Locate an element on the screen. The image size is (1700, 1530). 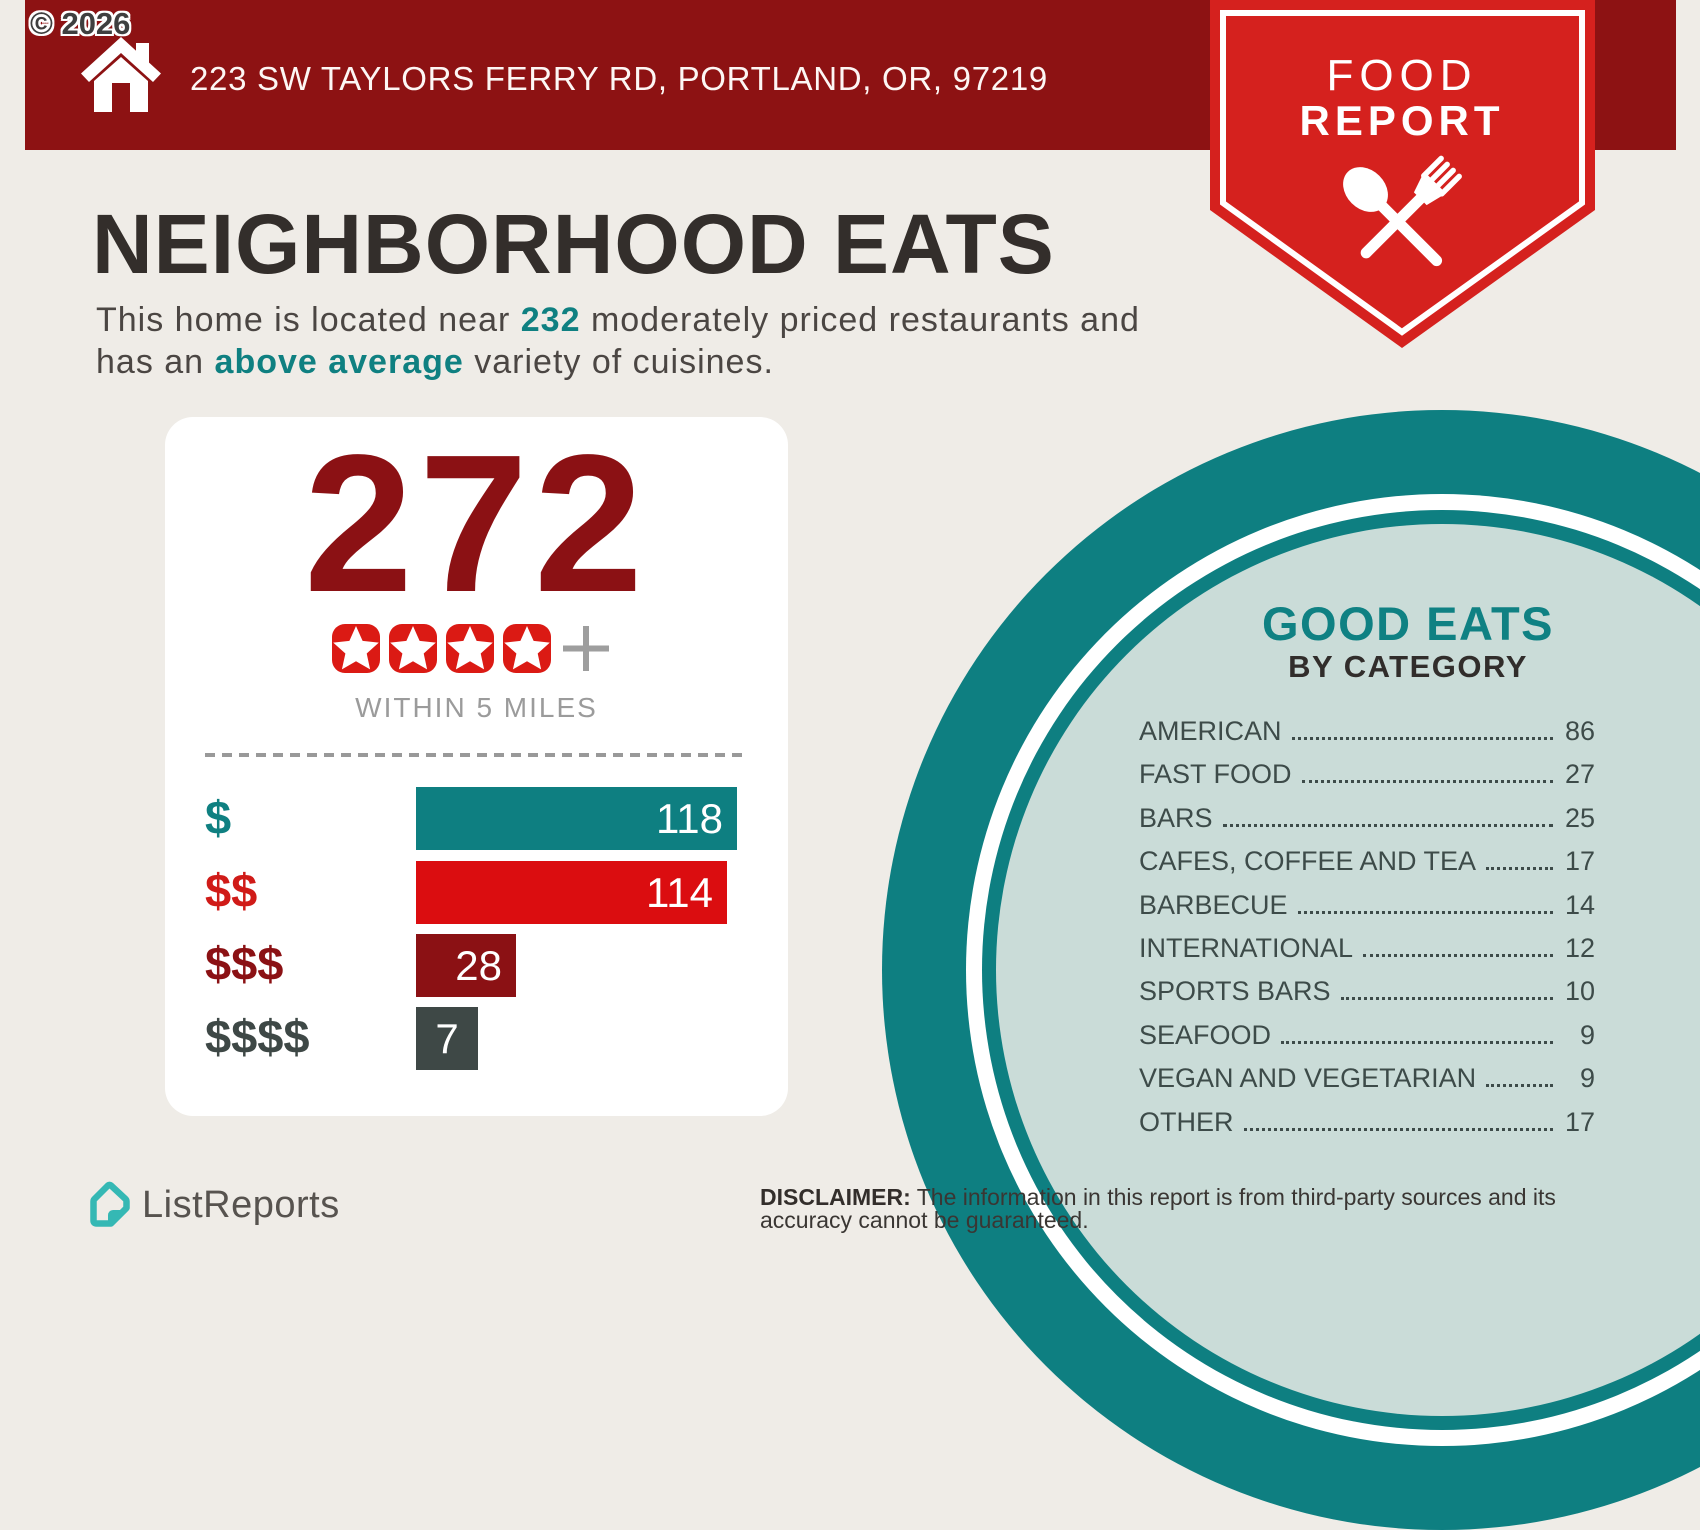
svg-text: FOOD is located at coordinates (1401, 75).